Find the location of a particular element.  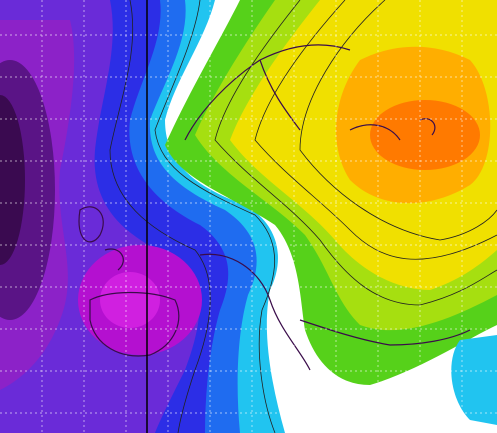

dark-orange-zone is located at coordinates (425, 135).